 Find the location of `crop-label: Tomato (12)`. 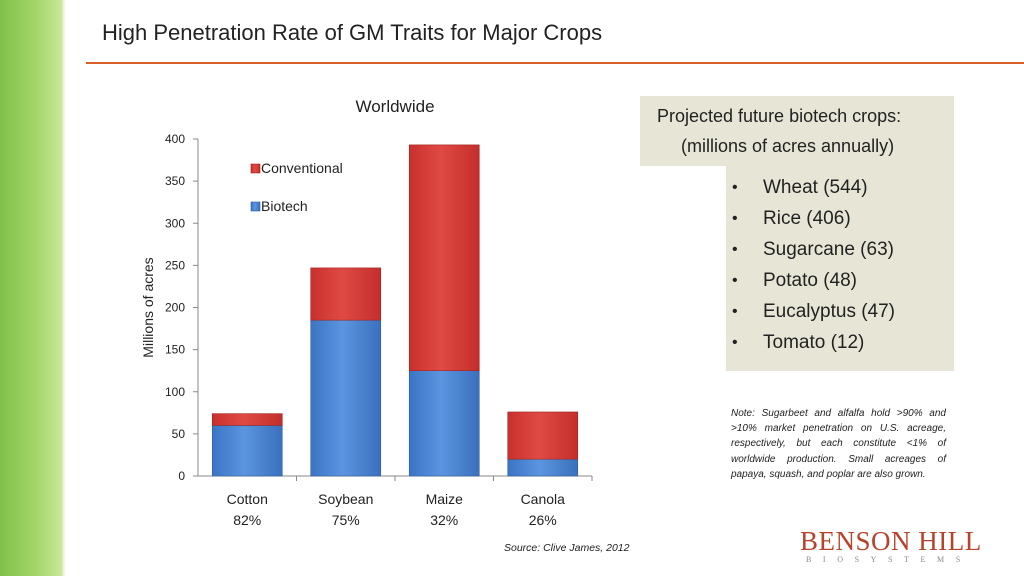

crop-label: Tomato (12) is located at coordinates (814, 342).